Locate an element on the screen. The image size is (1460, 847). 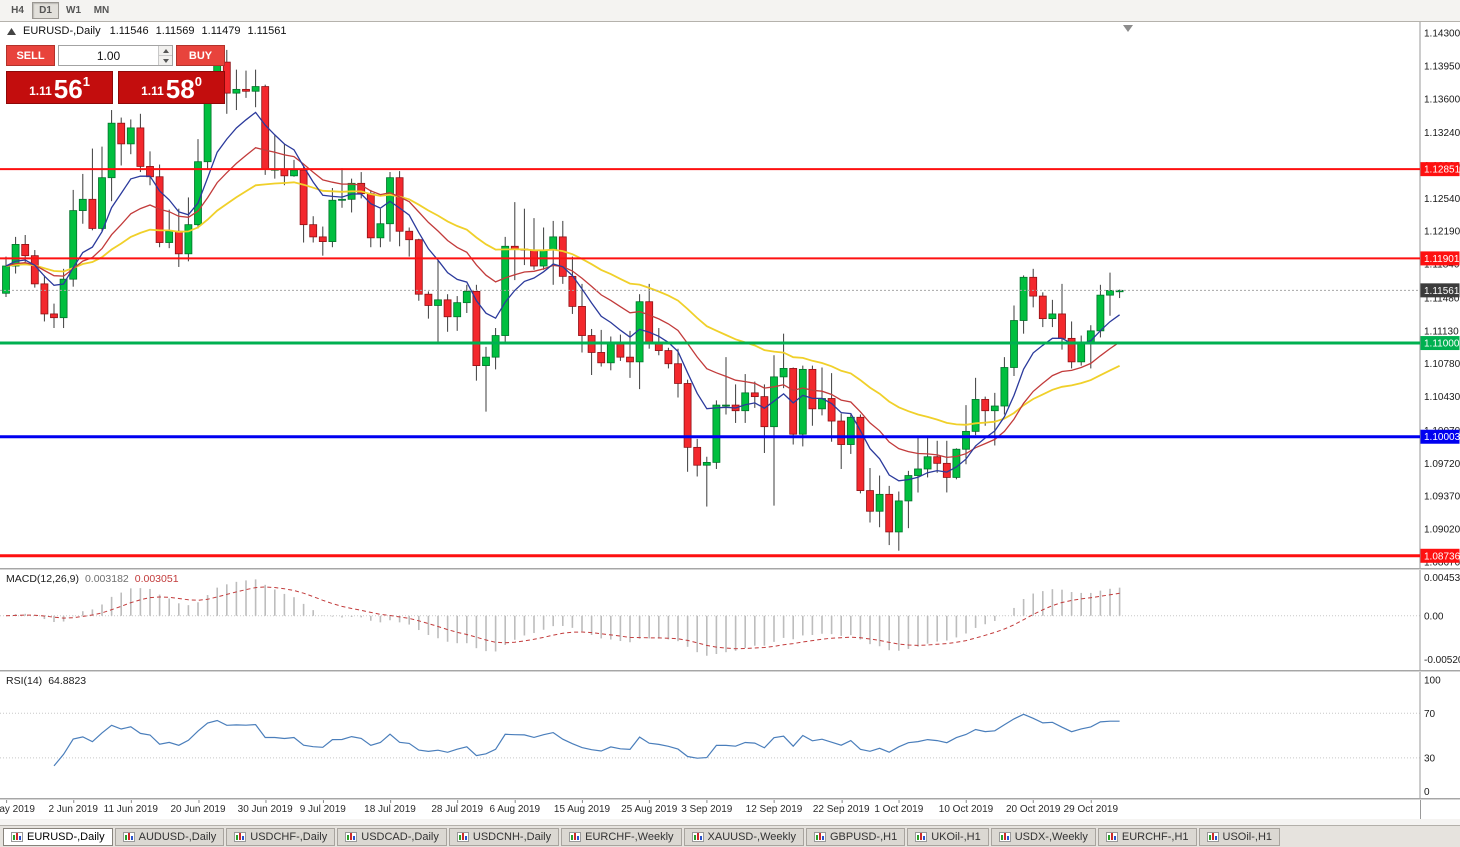
svg-text: 1.09720 is located at coordinates (1442, 464).